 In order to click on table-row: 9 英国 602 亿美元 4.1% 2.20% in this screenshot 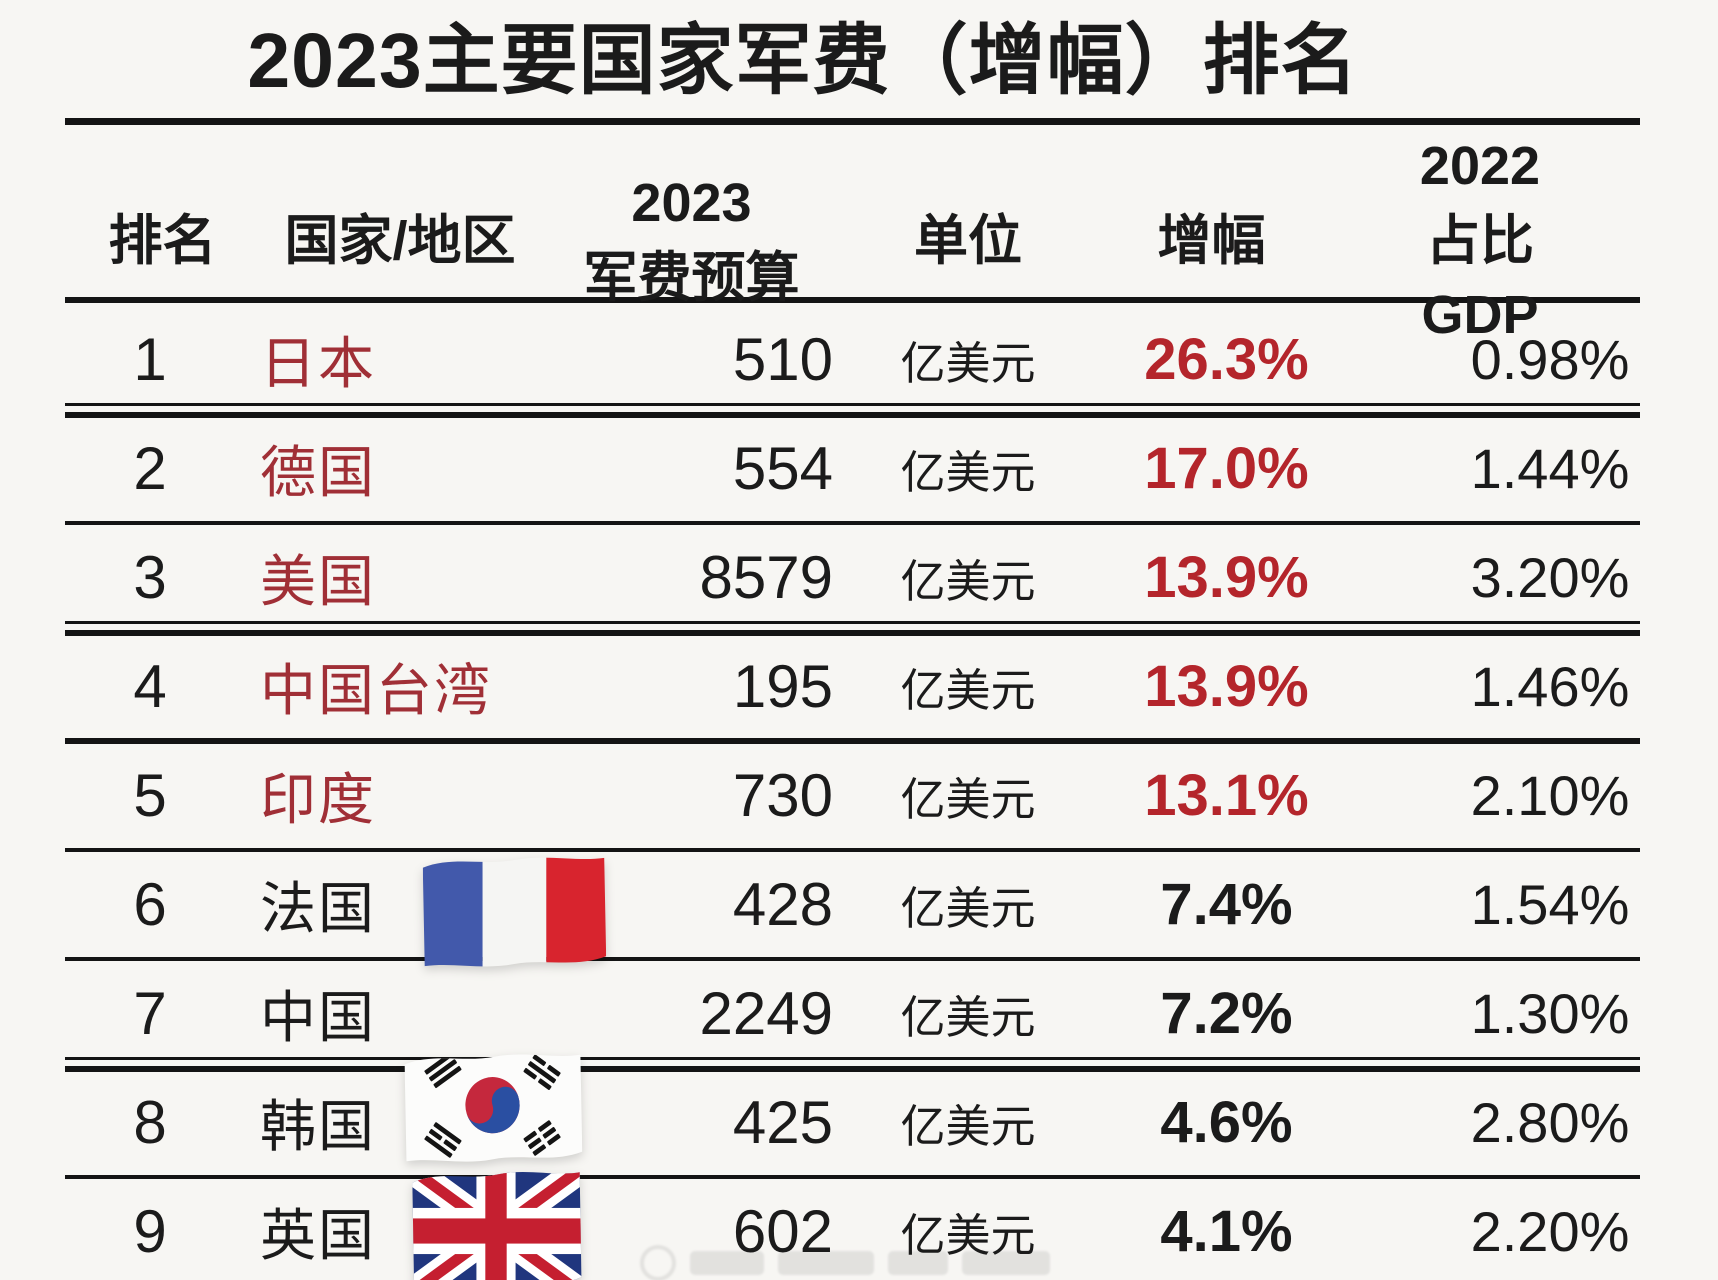, I will do `click(852, 1228)`.